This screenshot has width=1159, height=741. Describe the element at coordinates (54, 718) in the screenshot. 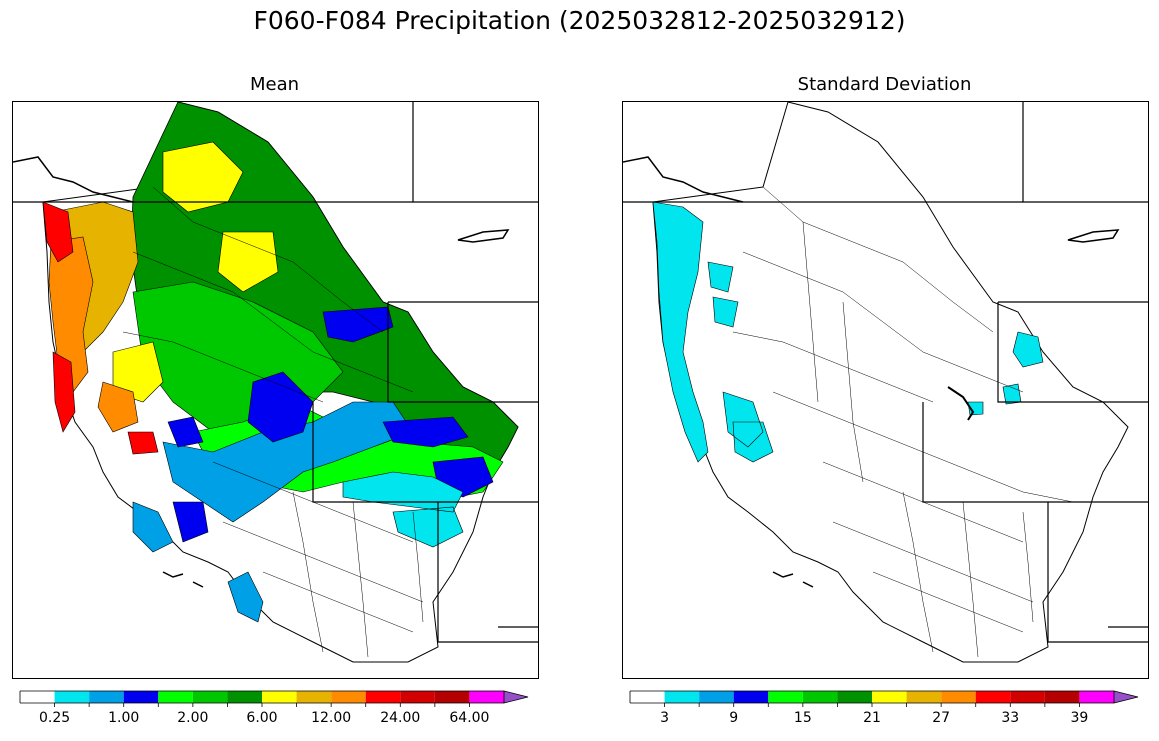

I see `mean-colorbar-tick-label: 0.25` at that location.